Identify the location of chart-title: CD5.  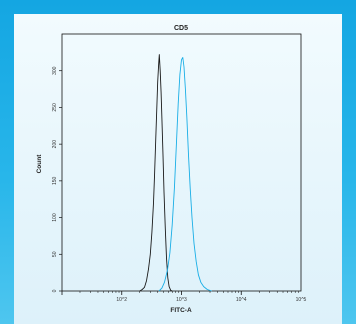
(181, 28).